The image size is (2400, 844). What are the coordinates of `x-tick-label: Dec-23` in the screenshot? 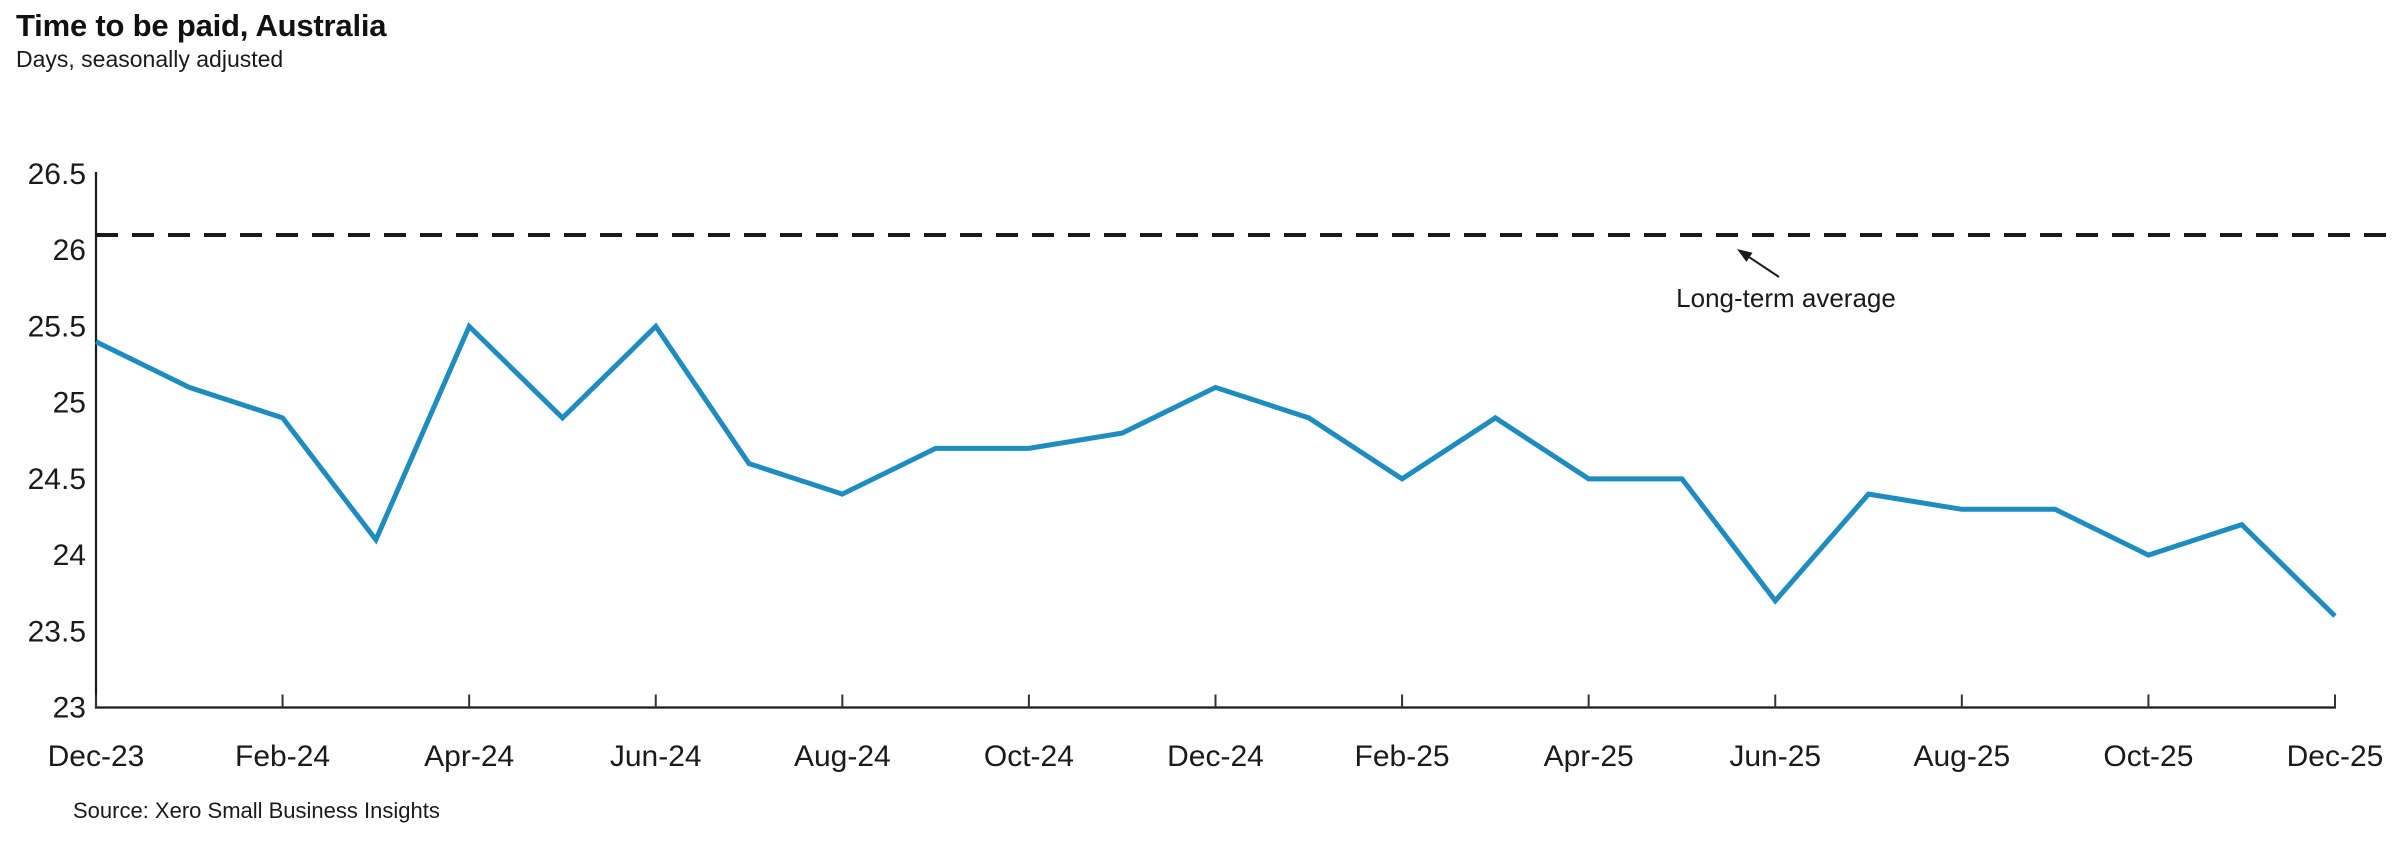 It's located at (96, 756).